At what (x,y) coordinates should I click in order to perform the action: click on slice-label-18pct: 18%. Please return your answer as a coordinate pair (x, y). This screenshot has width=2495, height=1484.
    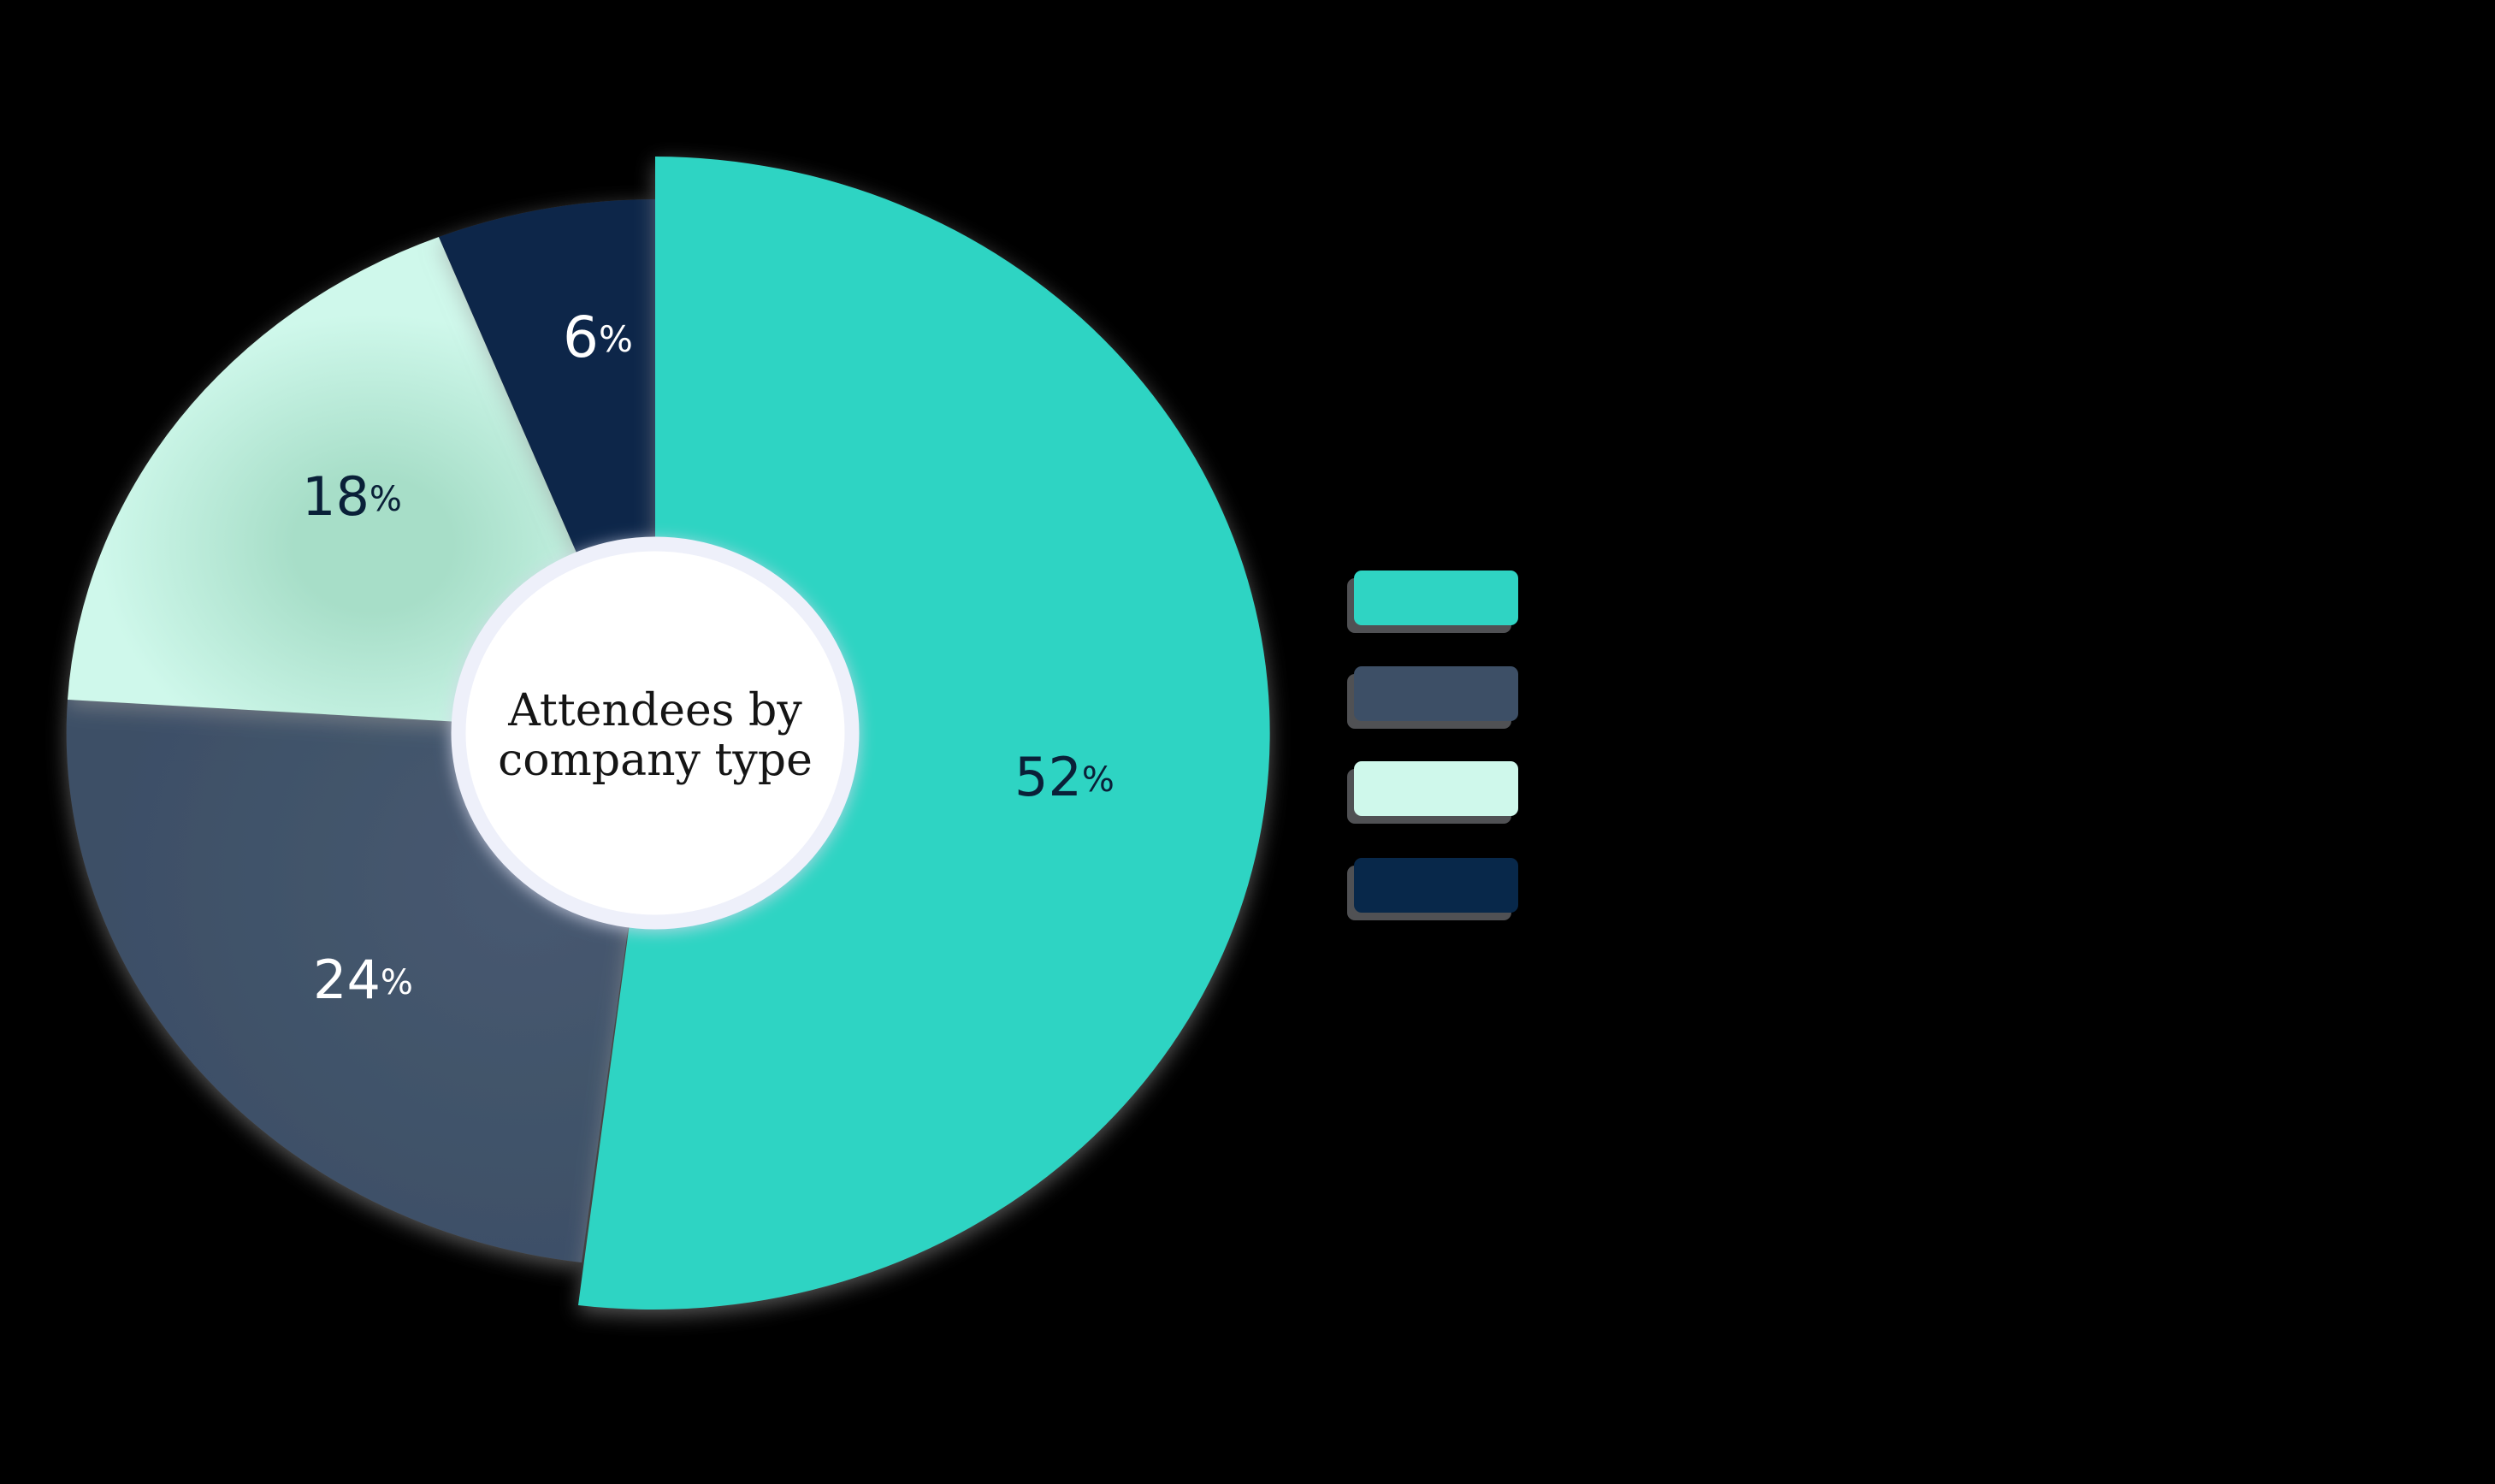
    Looking at the image, I should click on (352, 496).